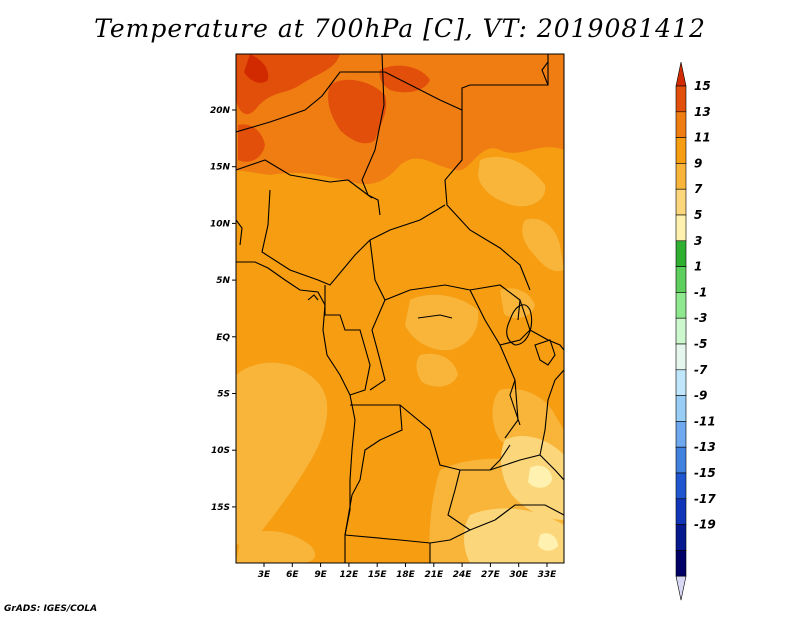 Image resolution: width=800 pixels, height=618 pixels. What do you see at coordinates (698, 267) in the screenshot?
I see `colorbar-label: 1` at bounding box center [698, 267].